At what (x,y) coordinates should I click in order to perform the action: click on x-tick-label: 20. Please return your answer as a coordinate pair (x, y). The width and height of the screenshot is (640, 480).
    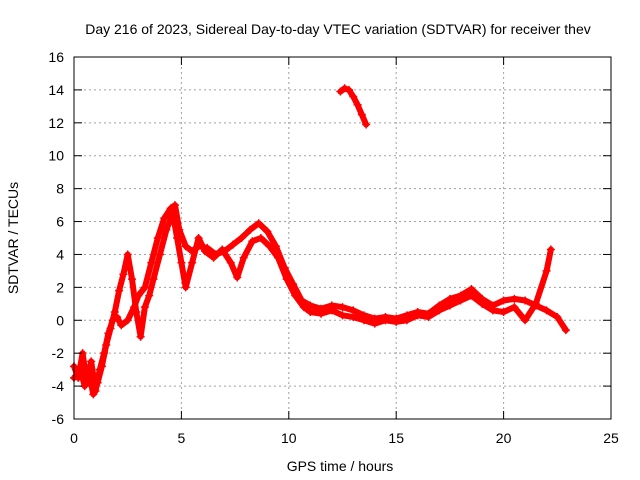
    Looking at the image, I should click on (504, 438).